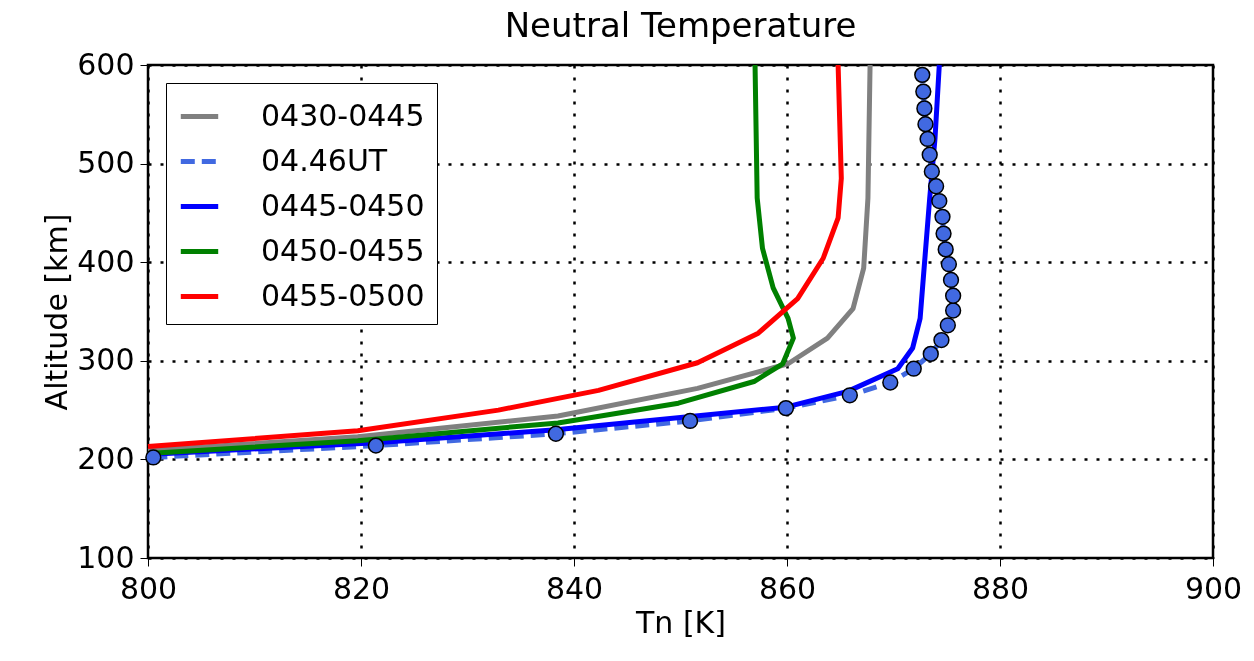  What do you see at coordinates (343, 115) in the screenshot?
I see `legend-label: 0430-0445` at bounding box center [343, 115].